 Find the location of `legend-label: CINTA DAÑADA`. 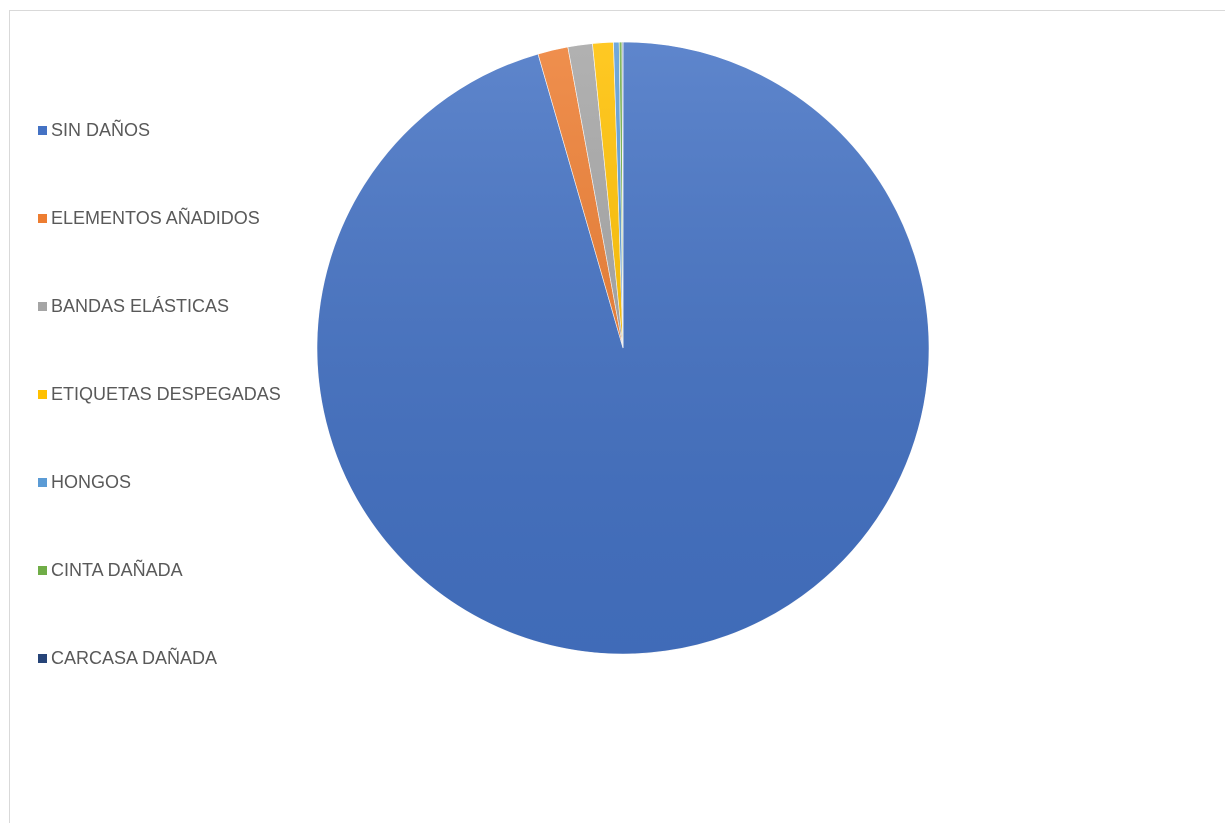

legend-label: CINTA DAÑADA is located at coordinates (117, 570).